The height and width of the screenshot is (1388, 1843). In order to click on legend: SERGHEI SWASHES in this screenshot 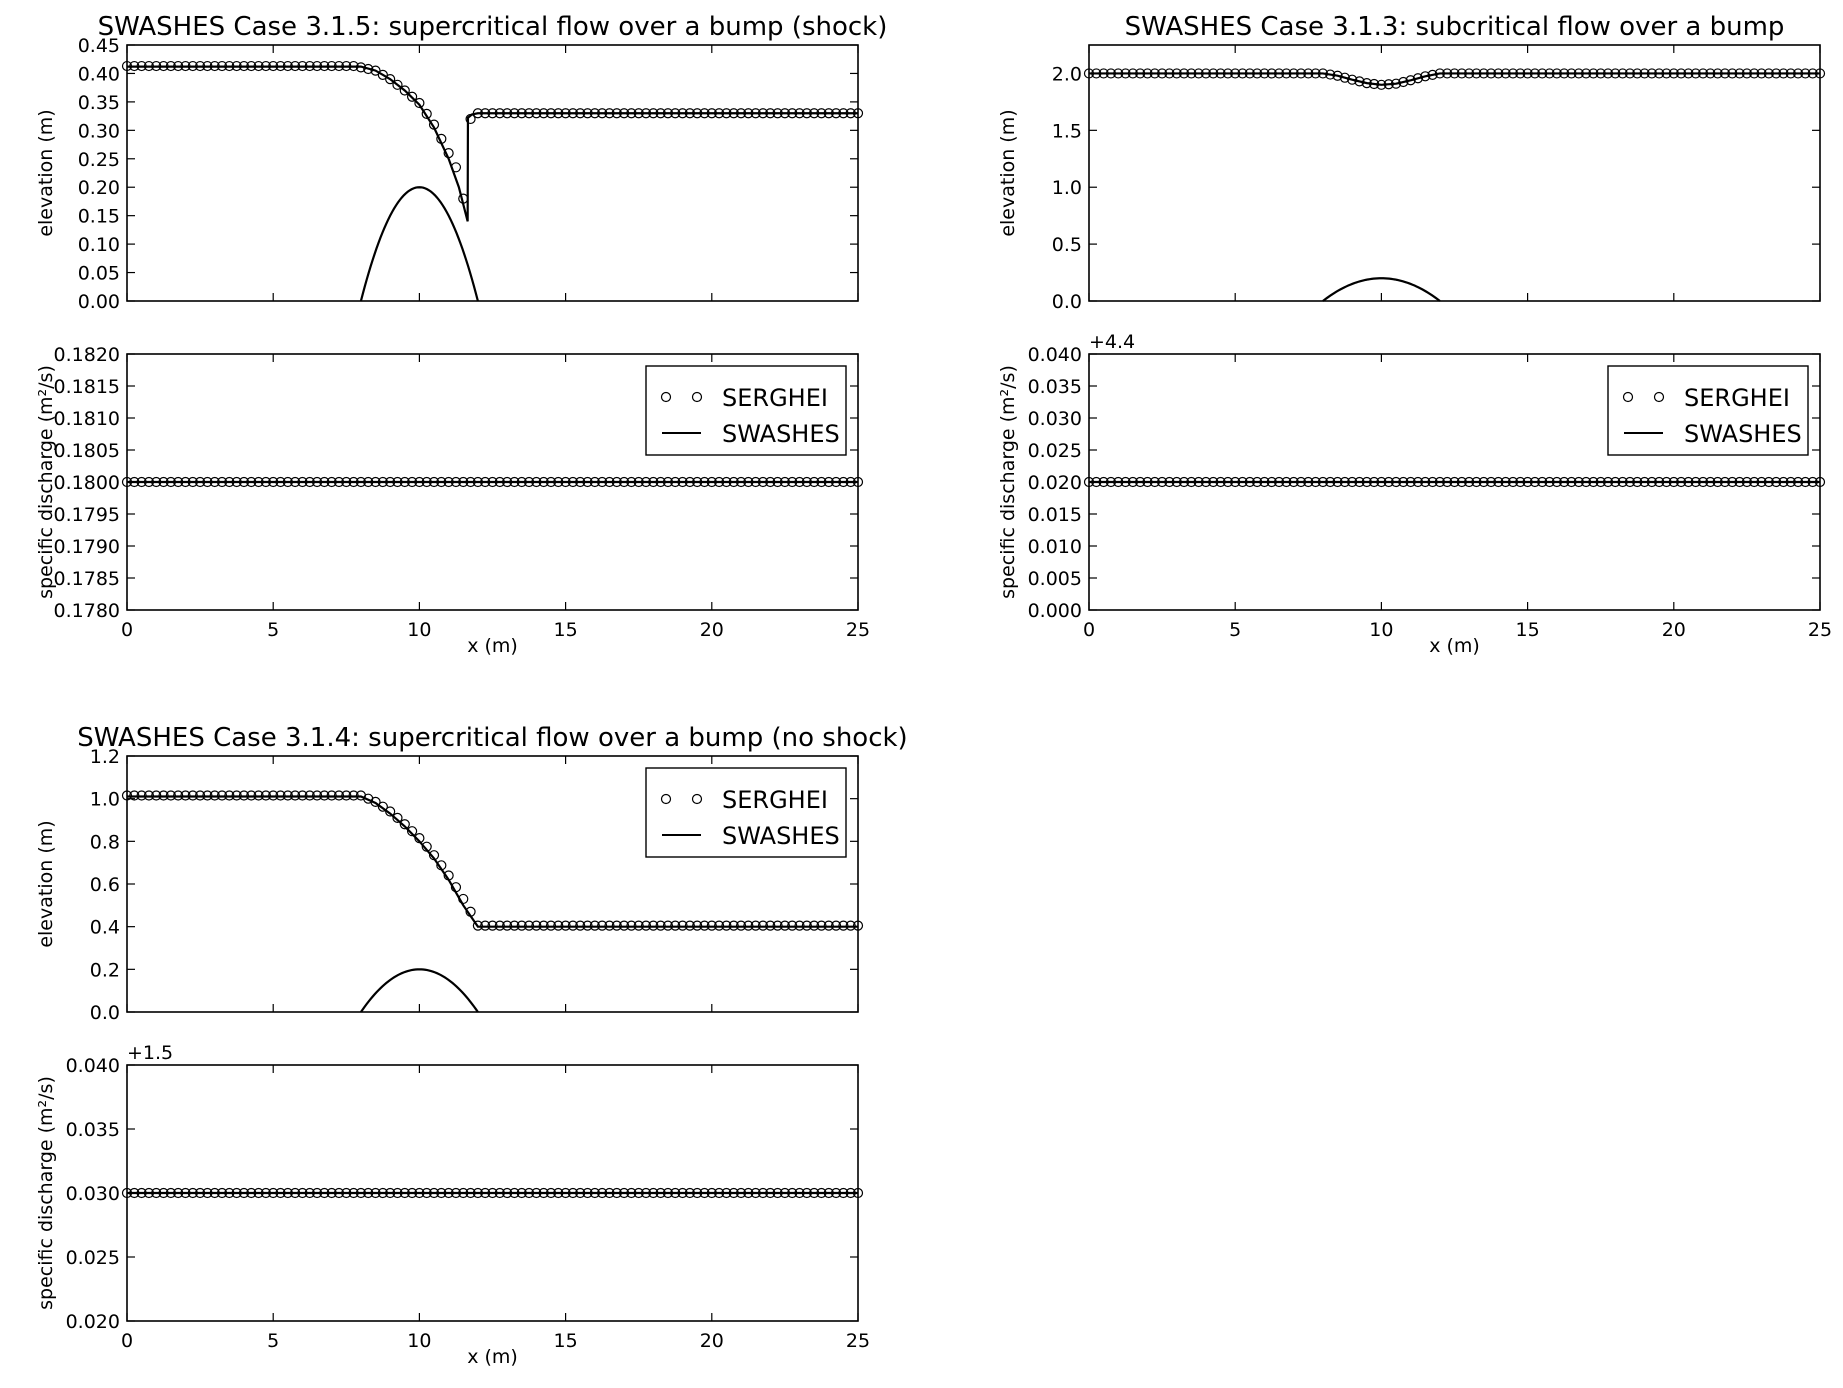, I will do `click(746, 410)`.